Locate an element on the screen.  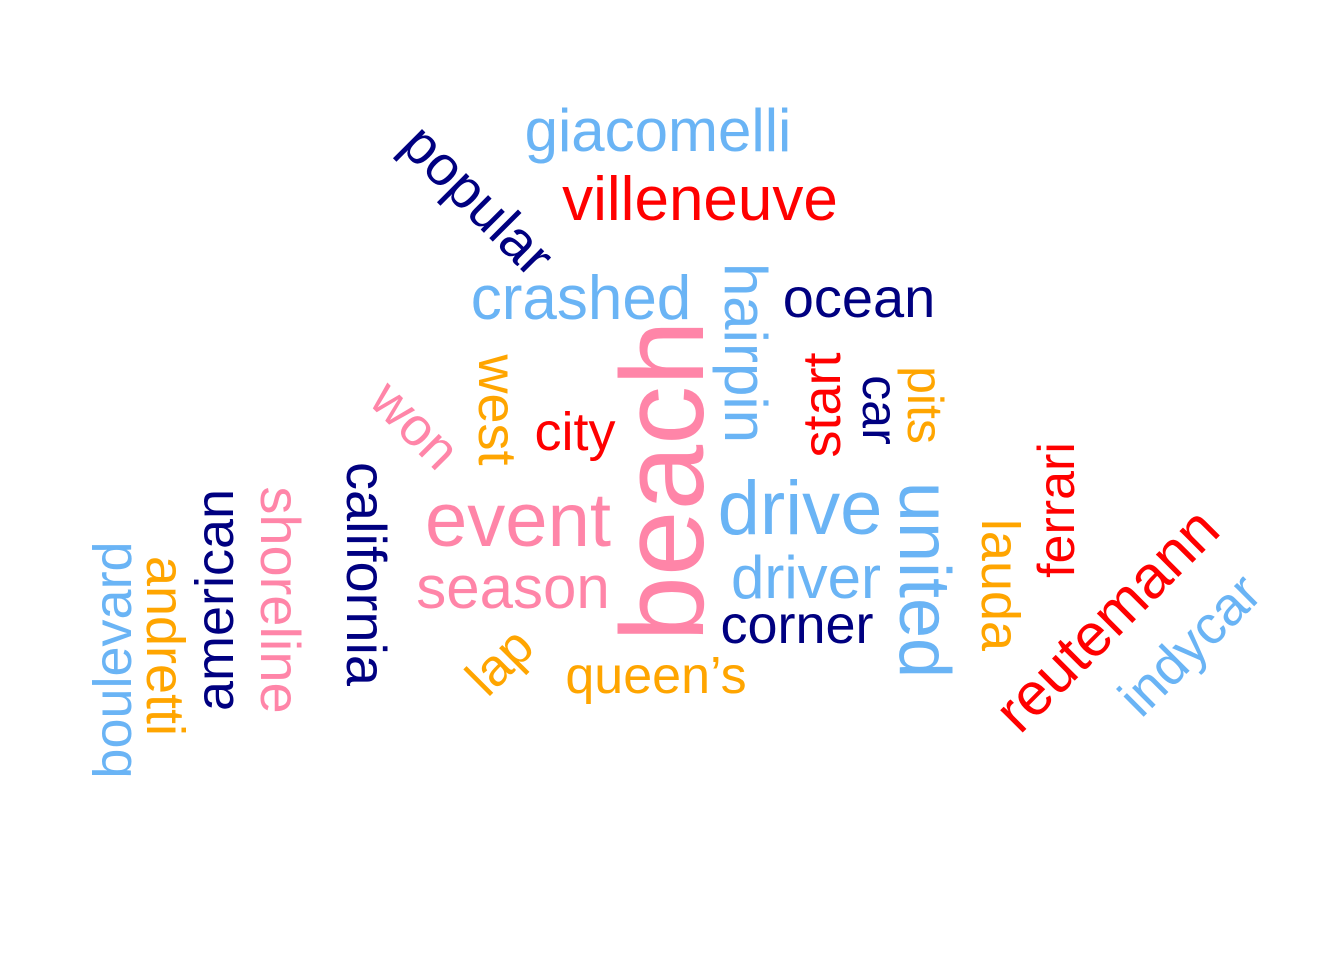
word-queens: queen’s is located at coordinates (656, 676).